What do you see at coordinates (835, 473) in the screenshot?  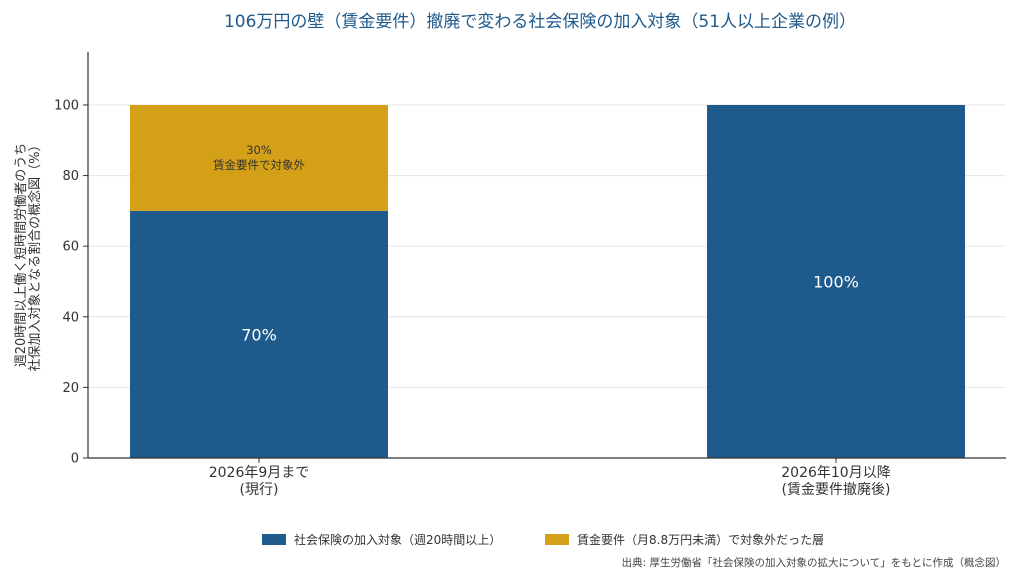 I see `x-category-label-1-0: 2026年10月以降` at bounding box center [835, 473].